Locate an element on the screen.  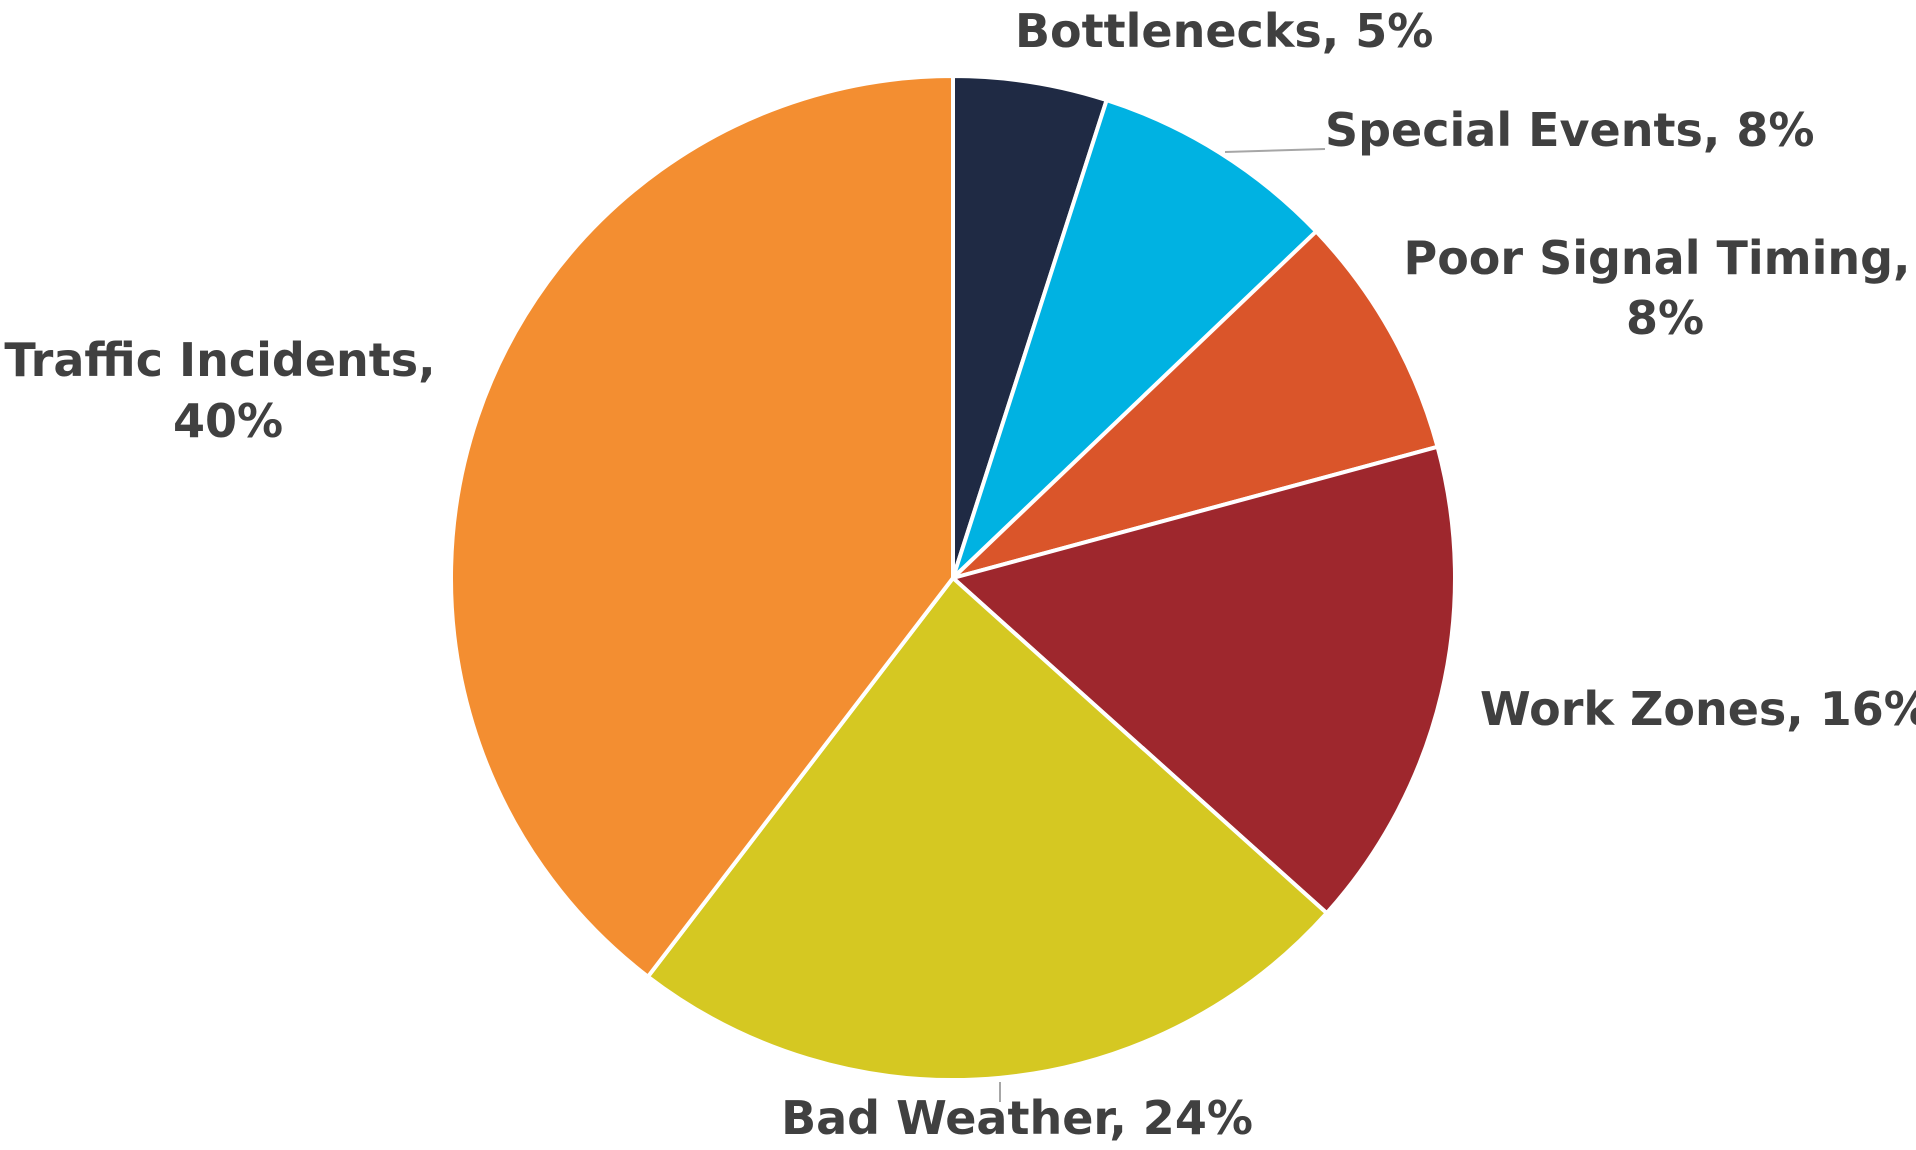
pie-slice-poor-signal-timing is located at coordinates (1195, 404).